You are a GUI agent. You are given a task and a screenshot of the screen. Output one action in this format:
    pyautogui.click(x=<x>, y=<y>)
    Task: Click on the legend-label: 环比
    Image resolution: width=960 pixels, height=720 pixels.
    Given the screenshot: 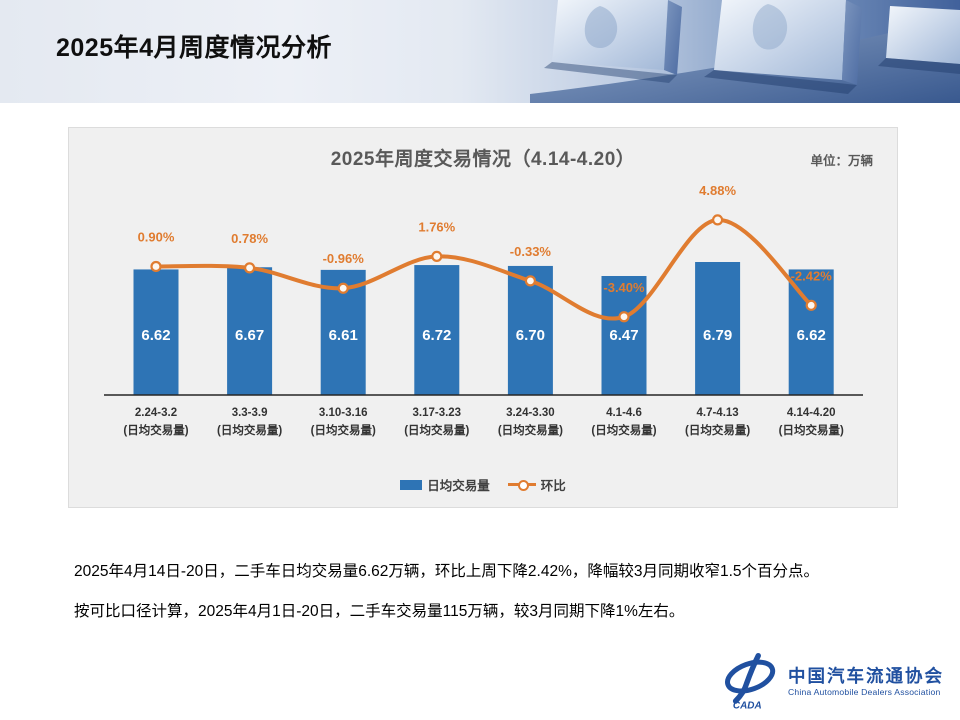 What is the action you would take?
    pyautogui.click(x=553, y=486)
    